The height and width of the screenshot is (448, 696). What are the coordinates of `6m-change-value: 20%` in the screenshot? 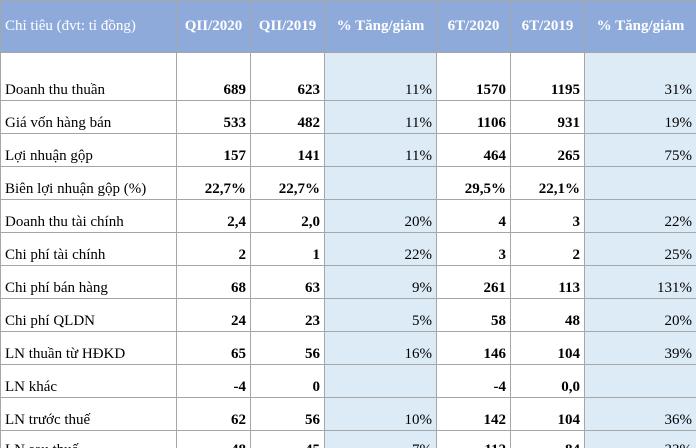 It's located at (640, 315).